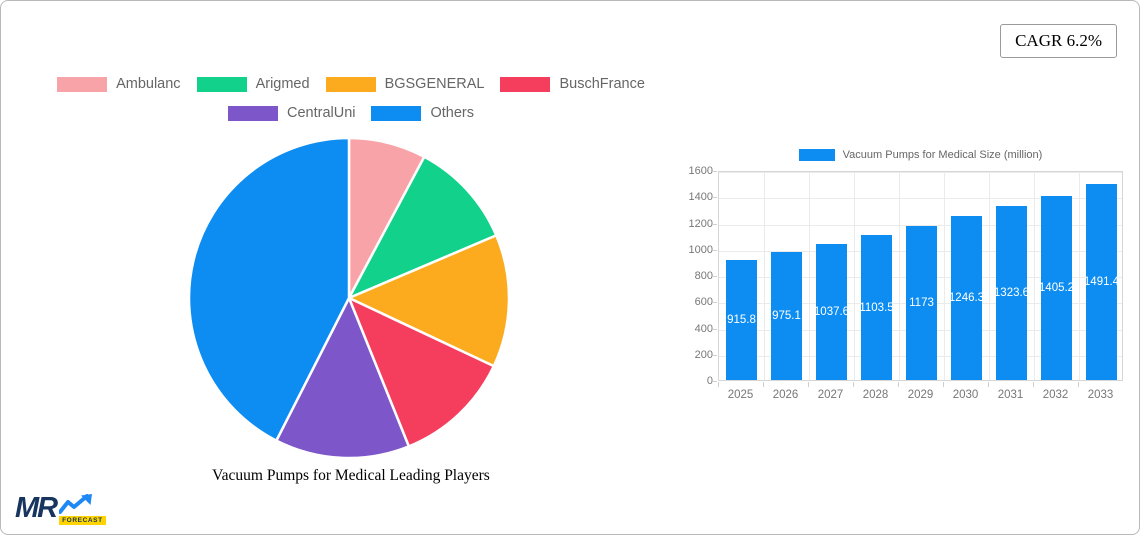 The width and height of the screenshot is (1140, 535). Describe the element at coordinates (452, 113) in the screenshot. I see `legend-item-label: Others` at that location.